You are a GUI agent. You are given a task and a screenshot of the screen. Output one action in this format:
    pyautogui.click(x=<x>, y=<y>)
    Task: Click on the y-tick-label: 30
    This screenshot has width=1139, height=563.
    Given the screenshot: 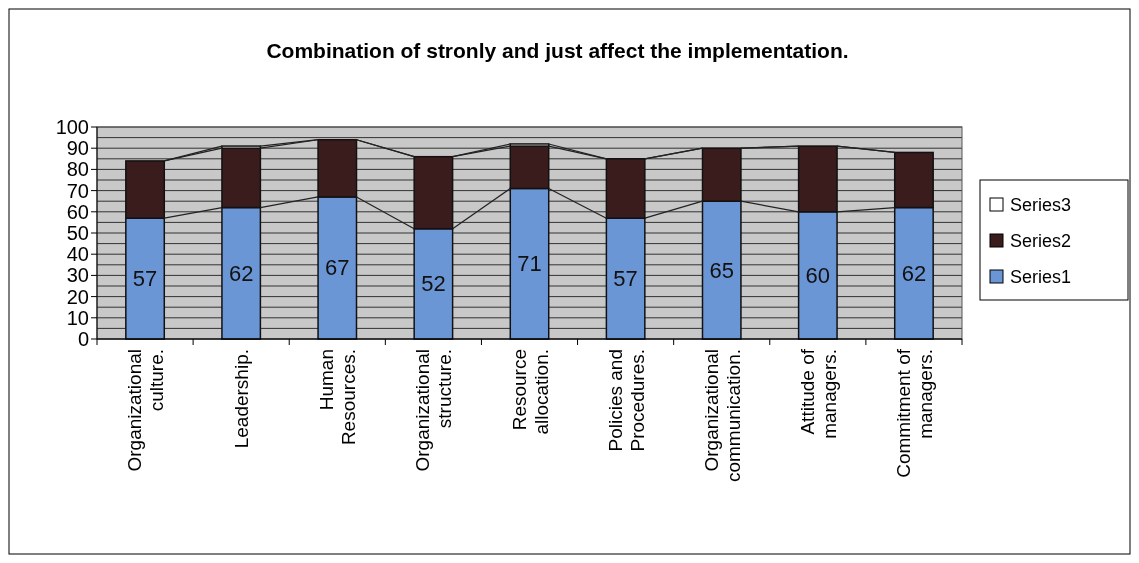 What is the action you would take?
    pyautogui.click(x=77, y=275)
    